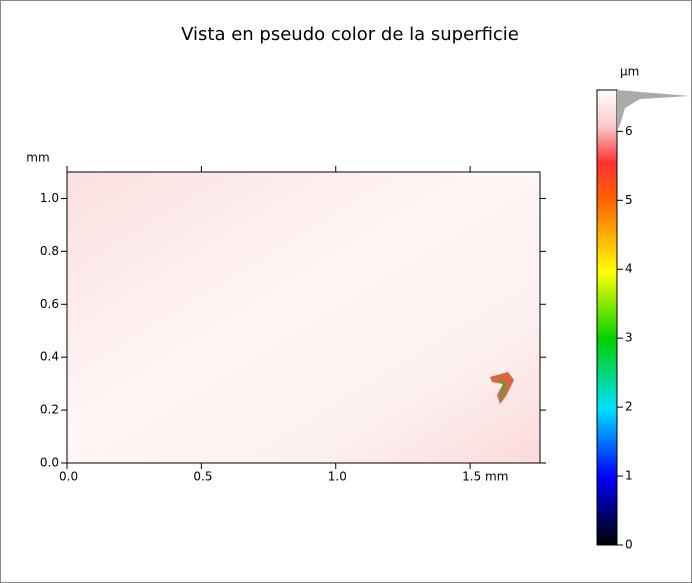 Image resolution: width=692 pixels, height=583 pixels. I want to click on y-unit: mm, so click(37, 158).